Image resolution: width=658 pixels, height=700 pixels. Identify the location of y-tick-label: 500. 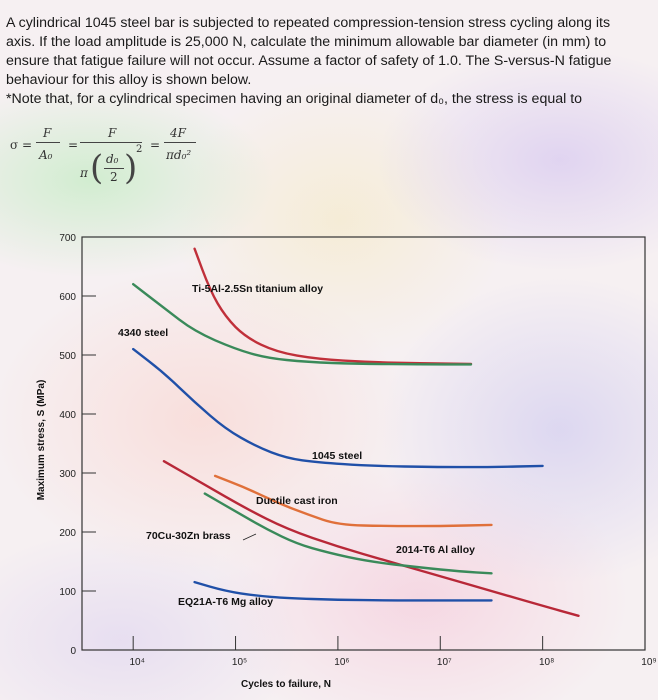
(67, 356).